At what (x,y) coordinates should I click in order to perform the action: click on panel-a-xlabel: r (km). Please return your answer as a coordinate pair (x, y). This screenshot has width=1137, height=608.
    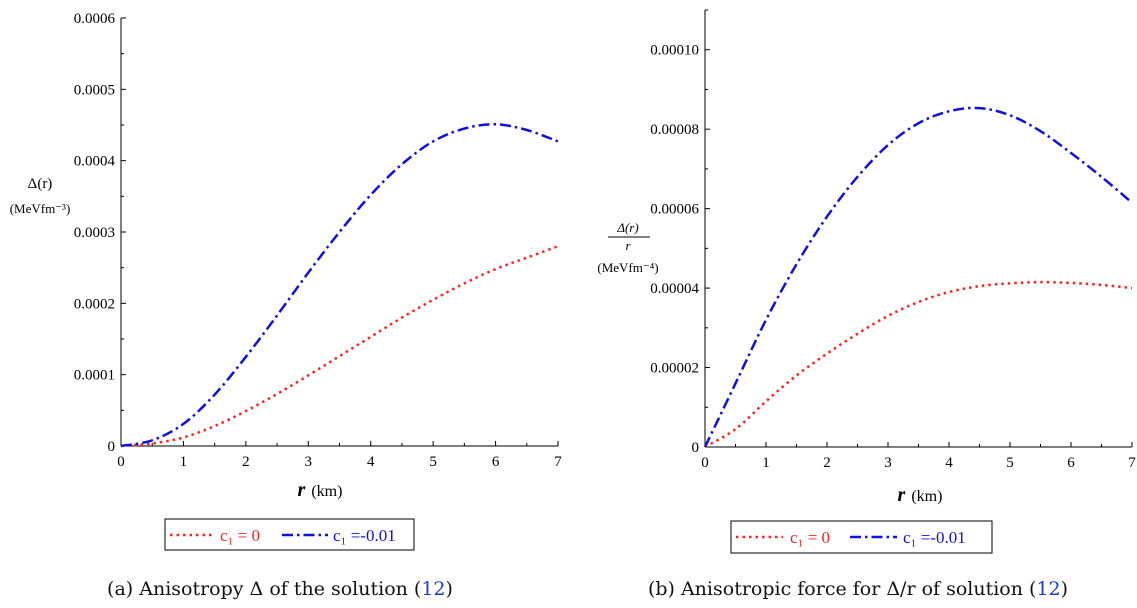
    Looking at the image, I should click on (320, 490).